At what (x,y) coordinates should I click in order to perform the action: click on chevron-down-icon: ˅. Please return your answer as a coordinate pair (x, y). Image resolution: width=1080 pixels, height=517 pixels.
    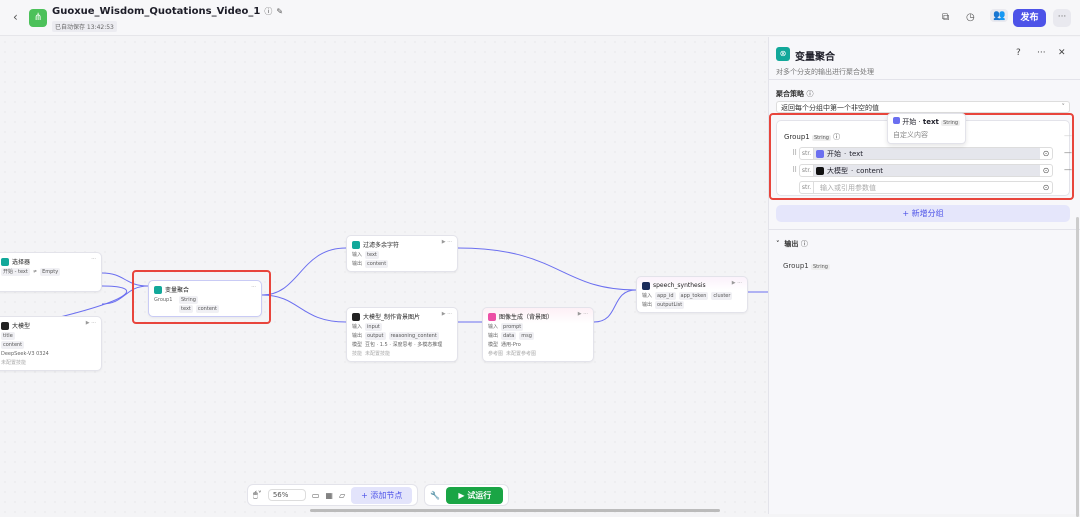
    Looking at the image, I should click on (778, 244).